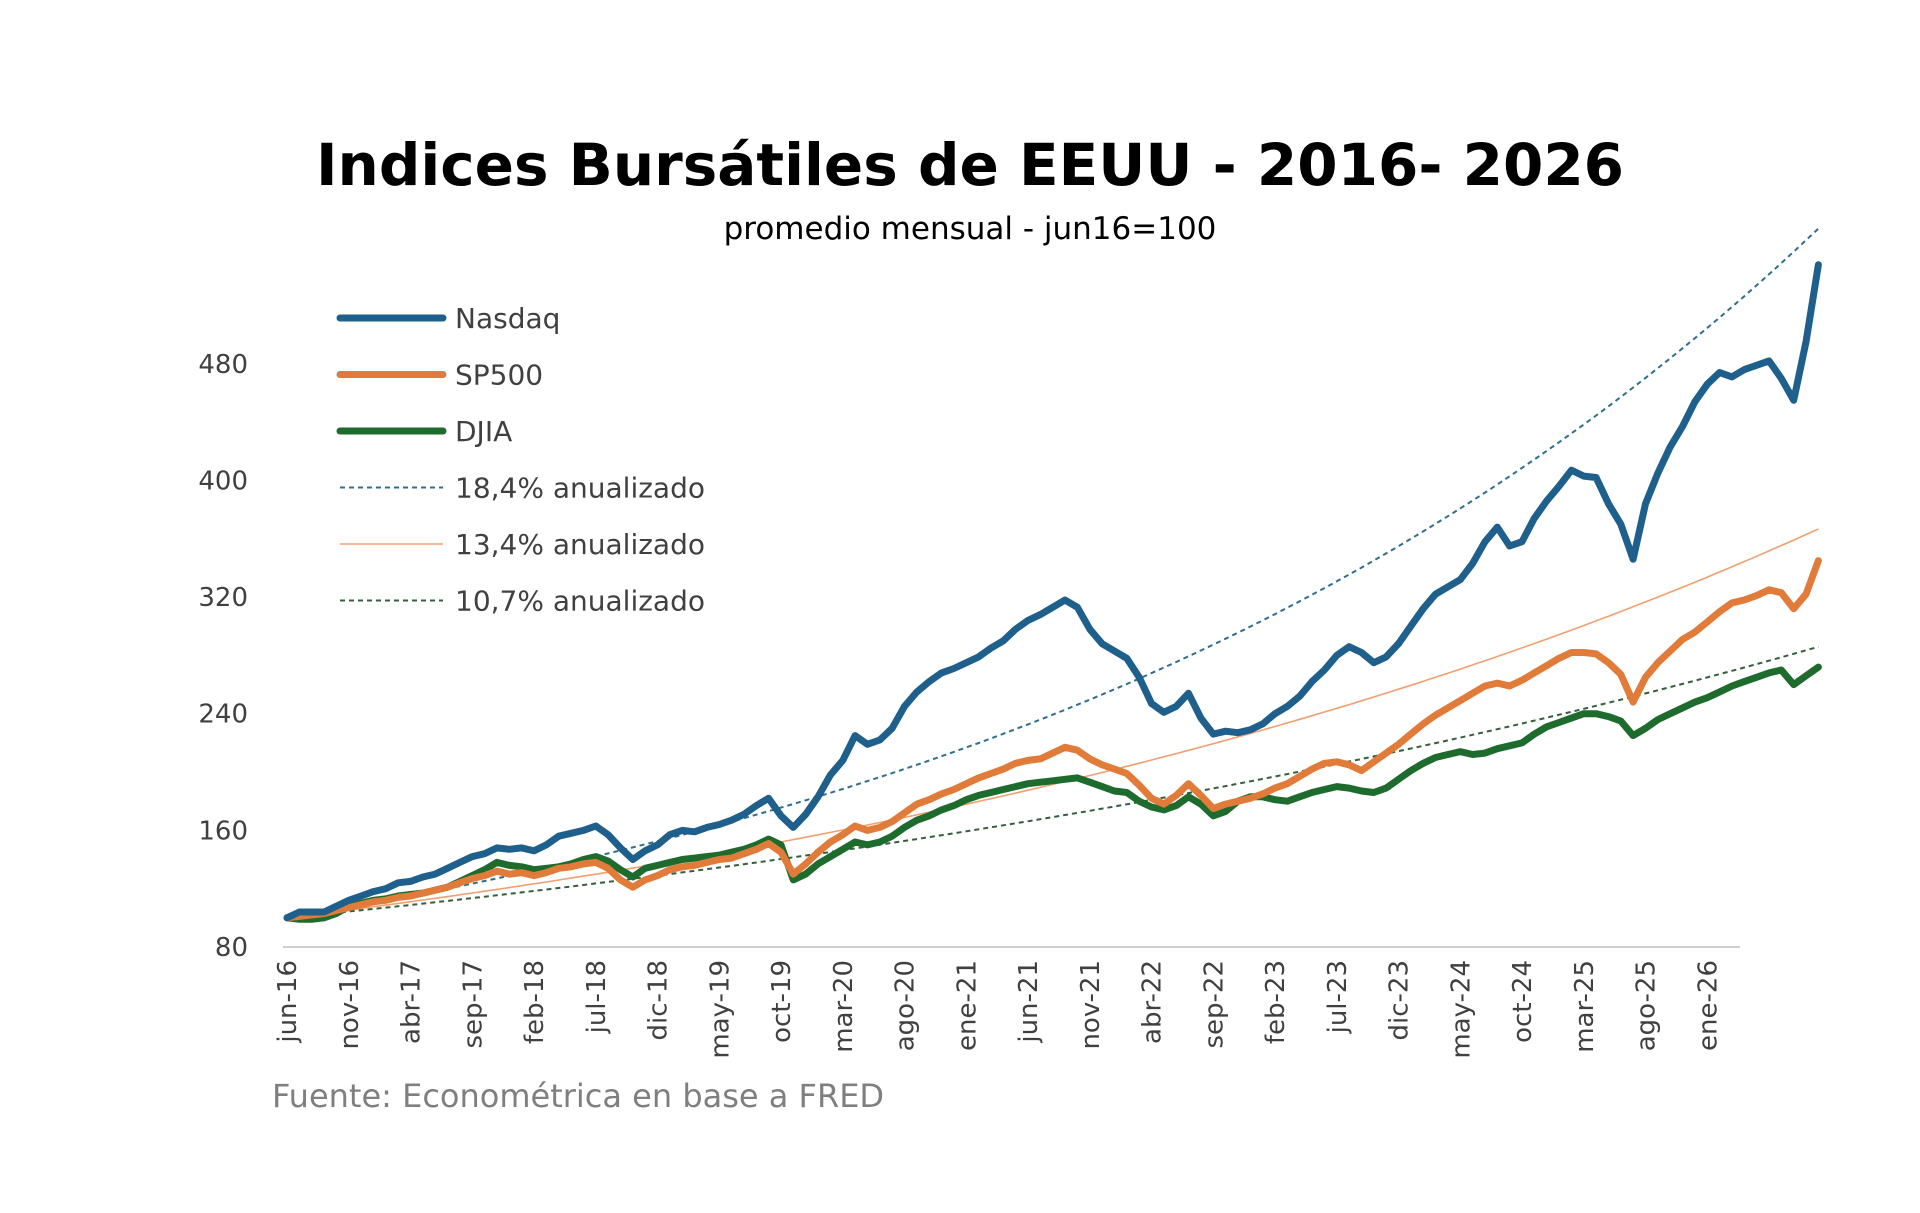 This screenshot has height=1213, width=1920. Describe the element at coordinates (223, 656) in the screenshot. I see `y-axis: 80 160 240 320 400 480` at that location.